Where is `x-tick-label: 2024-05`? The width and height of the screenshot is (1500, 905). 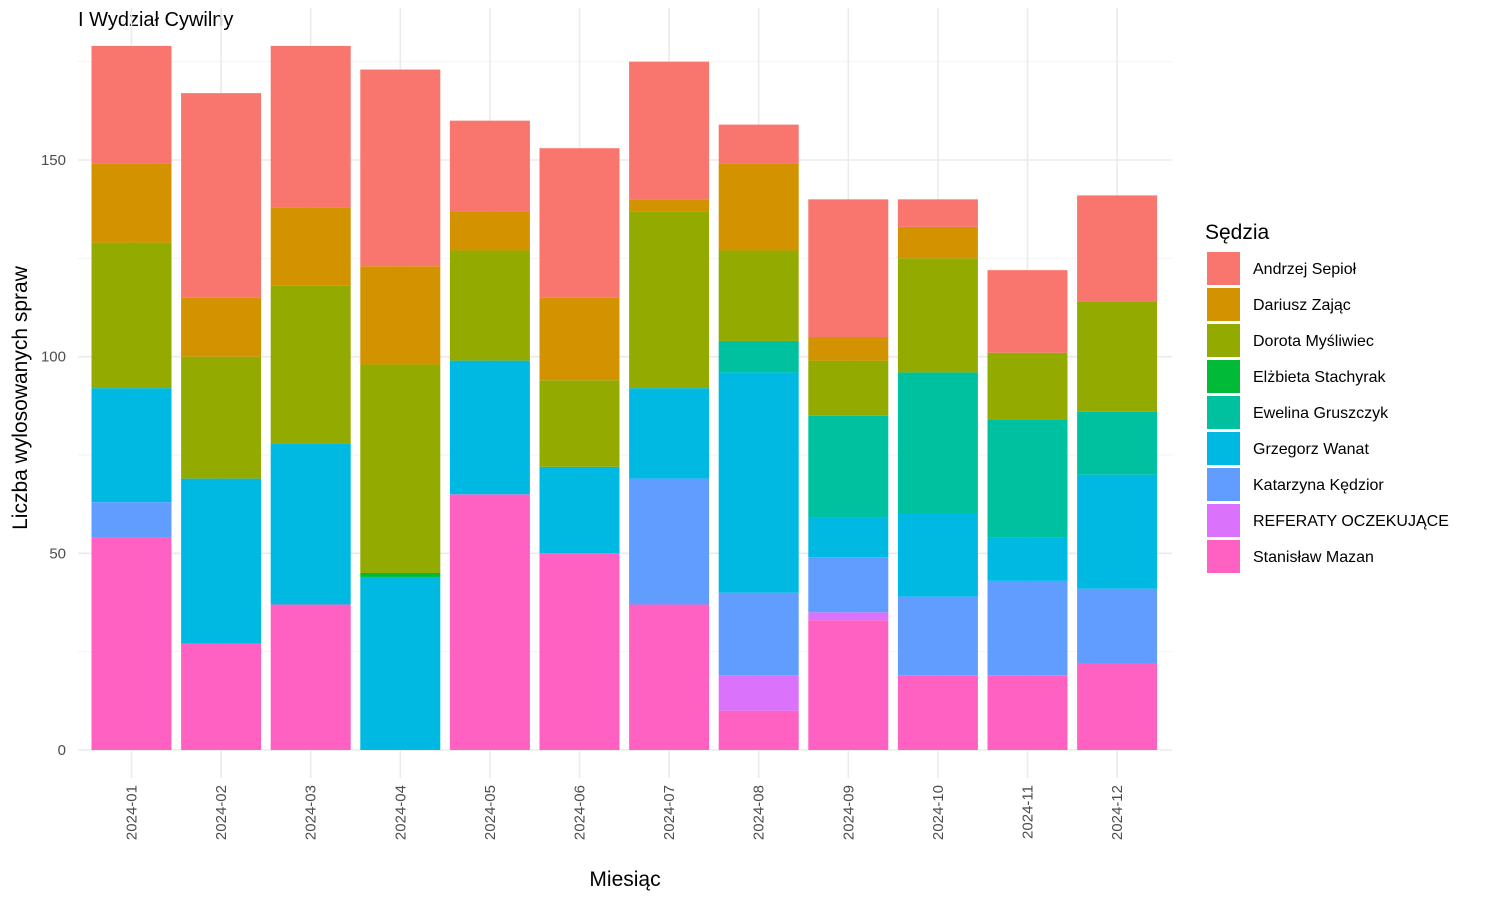 x-tick-label: 2024-05 is located at coordinates (490, 812).